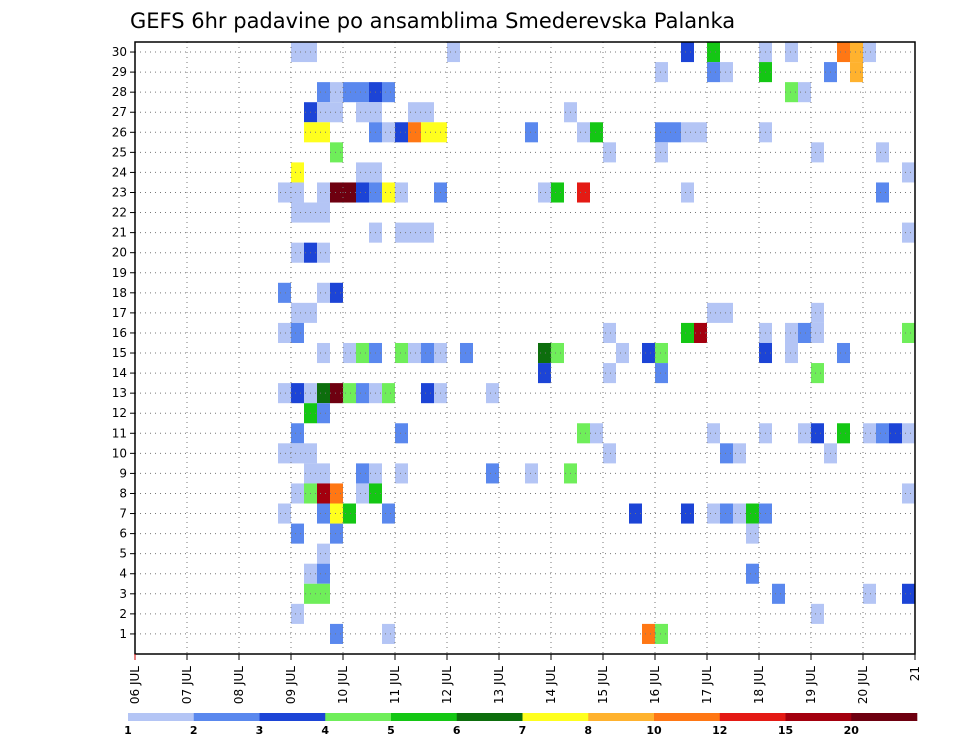  Describe the element at coordinates (119, 233) in the screenshot. I see `y-tick-label: 21` at that location.